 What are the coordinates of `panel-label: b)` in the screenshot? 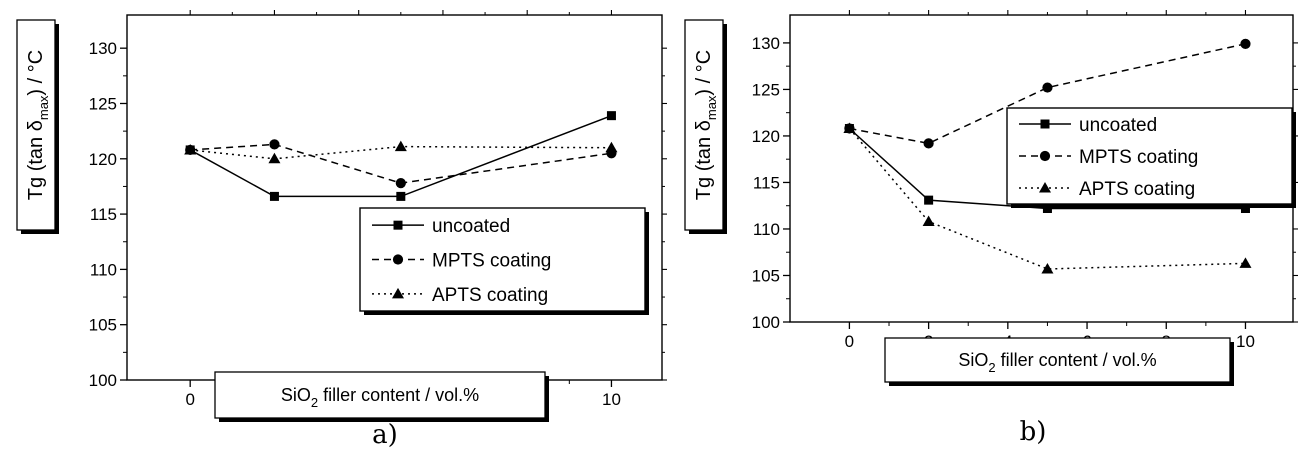 It's located at (1033, 432).